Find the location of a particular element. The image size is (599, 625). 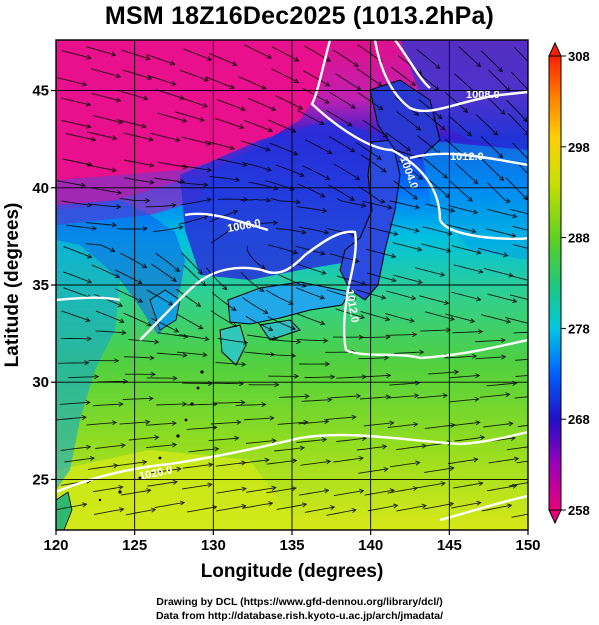

colorbar-max-arrow is located at coordinates (555, 49).